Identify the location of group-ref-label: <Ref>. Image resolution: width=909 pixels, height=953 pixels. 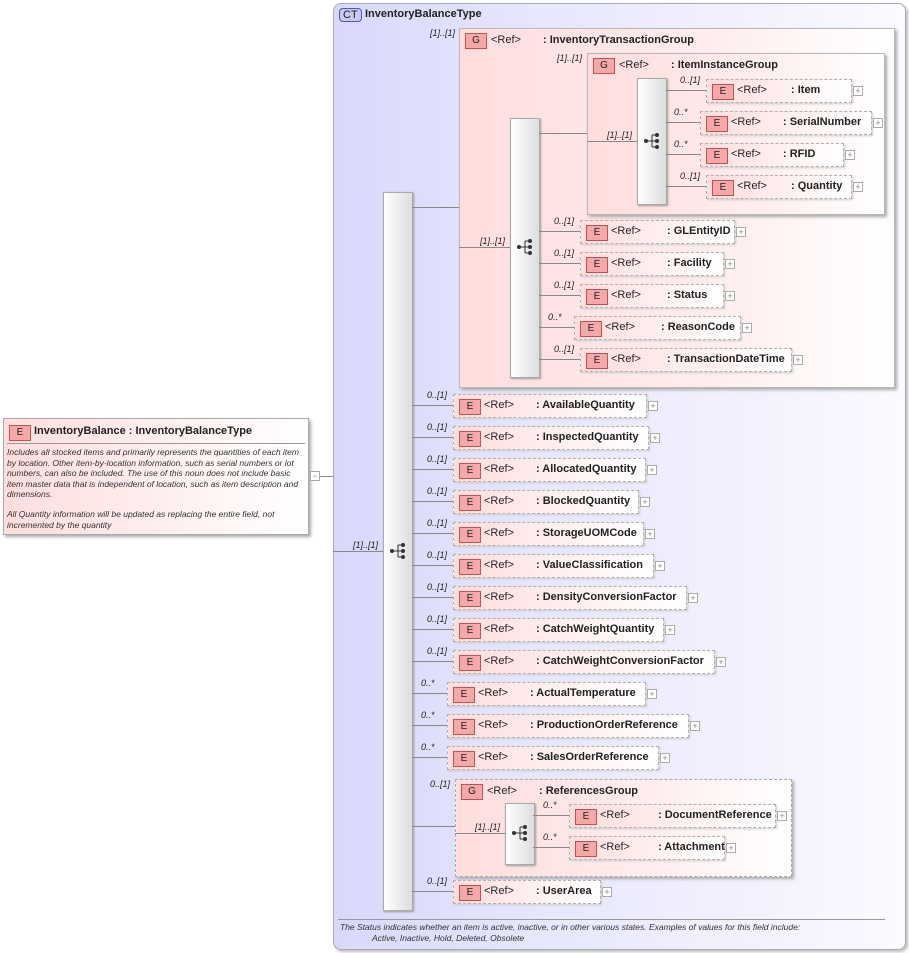
(506, 40).